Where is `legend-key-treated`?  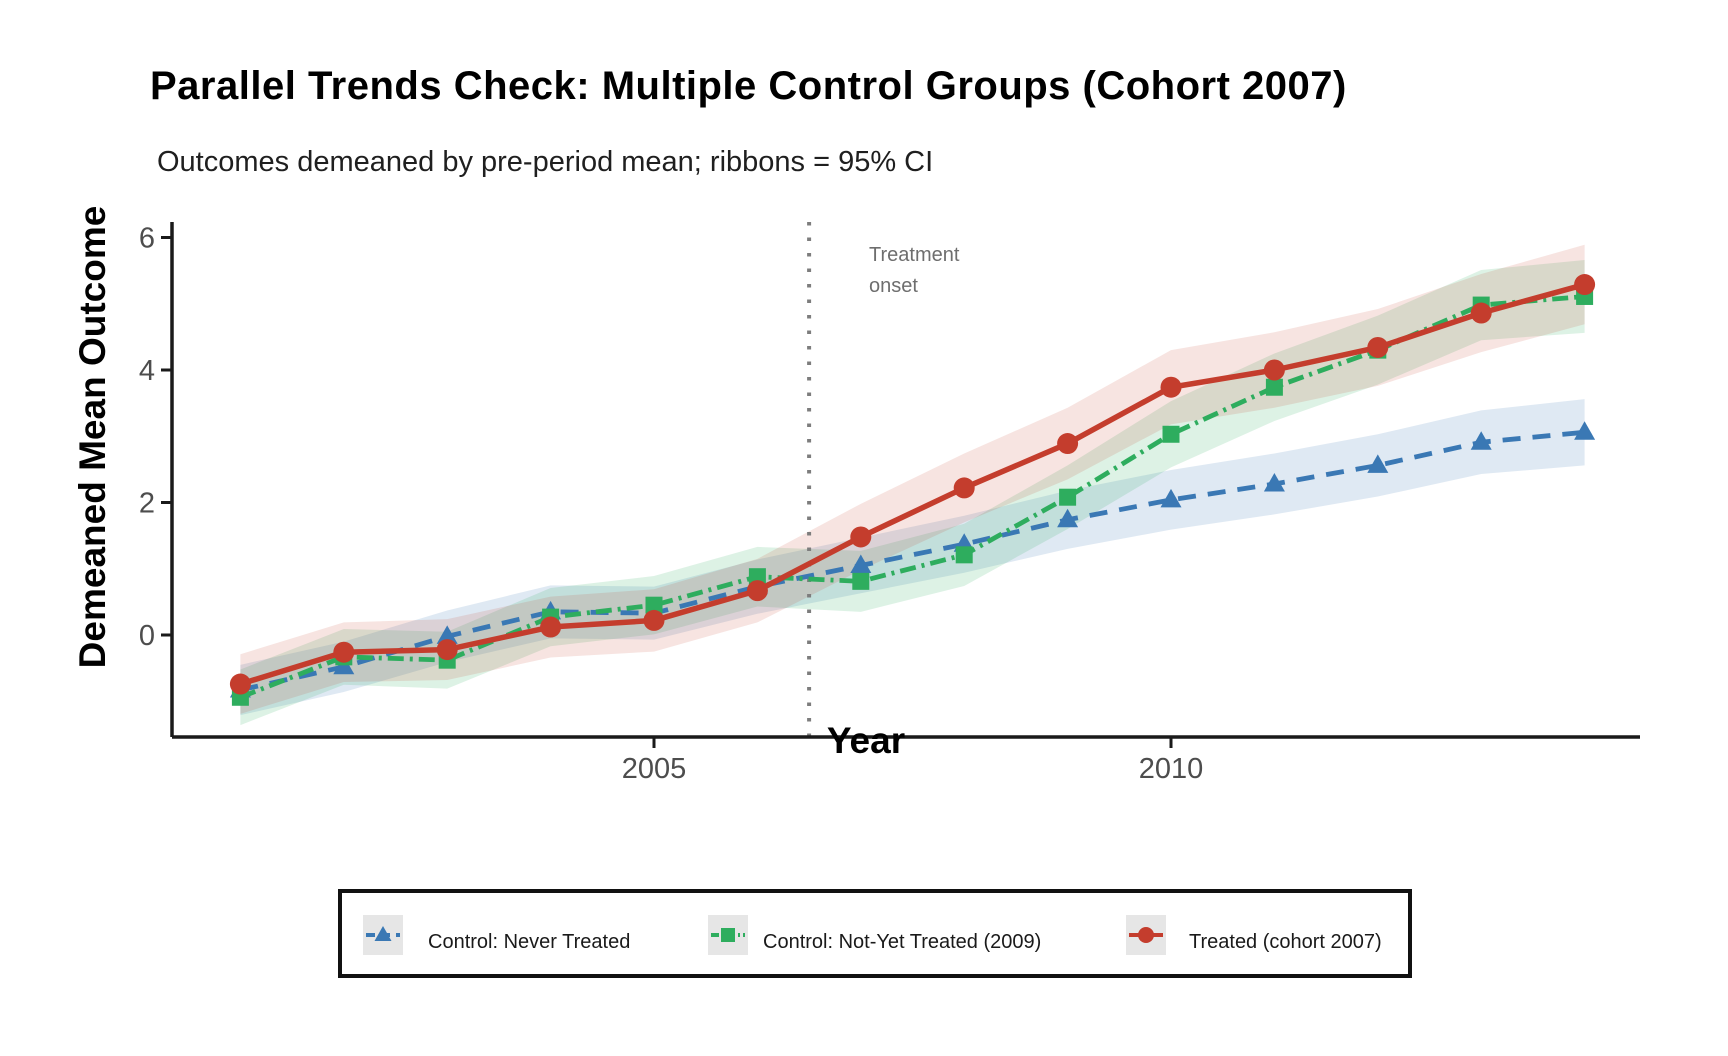
legend-key-treated is located at coordinates (1146, 935).